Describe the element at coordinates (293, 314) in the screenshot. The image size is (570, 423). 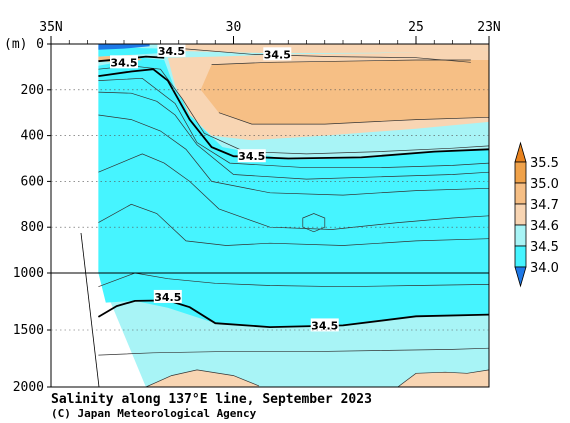
I see `contour-34.5-1` at that location.